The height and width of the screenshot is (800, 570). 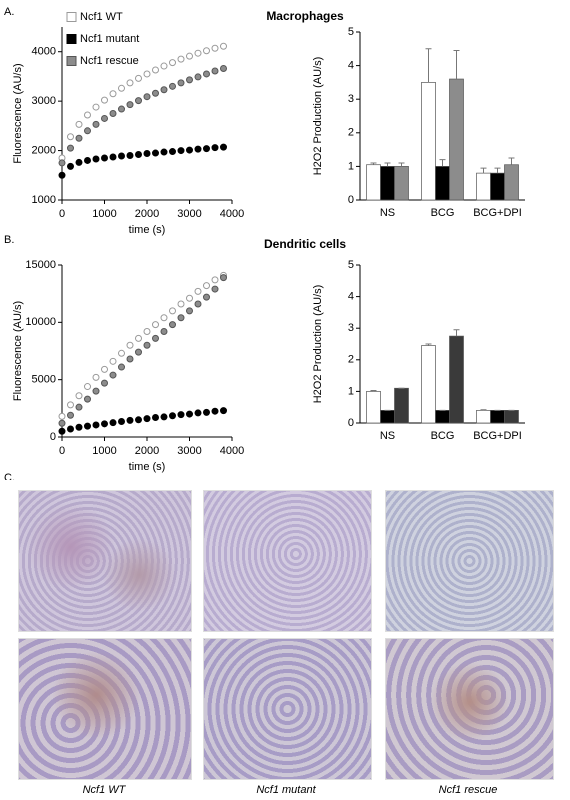 What do you see at coordinates (232, 451) in the screenshot?
I see `x-tick-label: 4000` at bounding box center [232, 451].